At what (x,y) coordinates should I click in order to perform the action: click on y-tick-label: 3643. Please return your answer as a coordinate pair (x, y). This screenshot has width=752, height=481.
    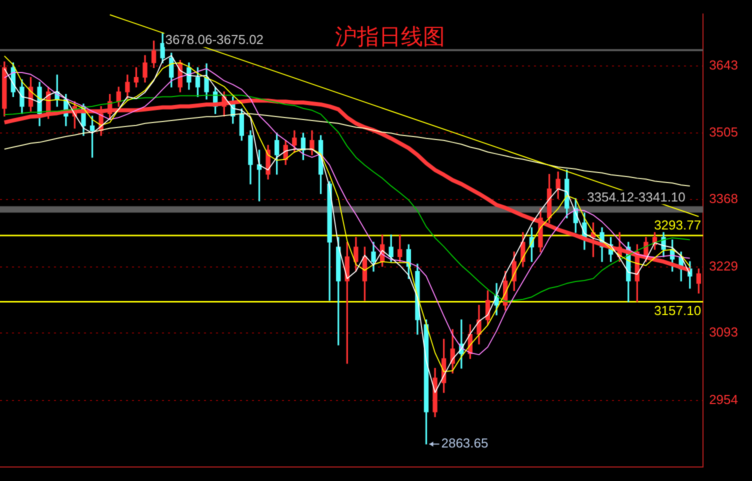
    Looking at the image, I should click on (723, 65).